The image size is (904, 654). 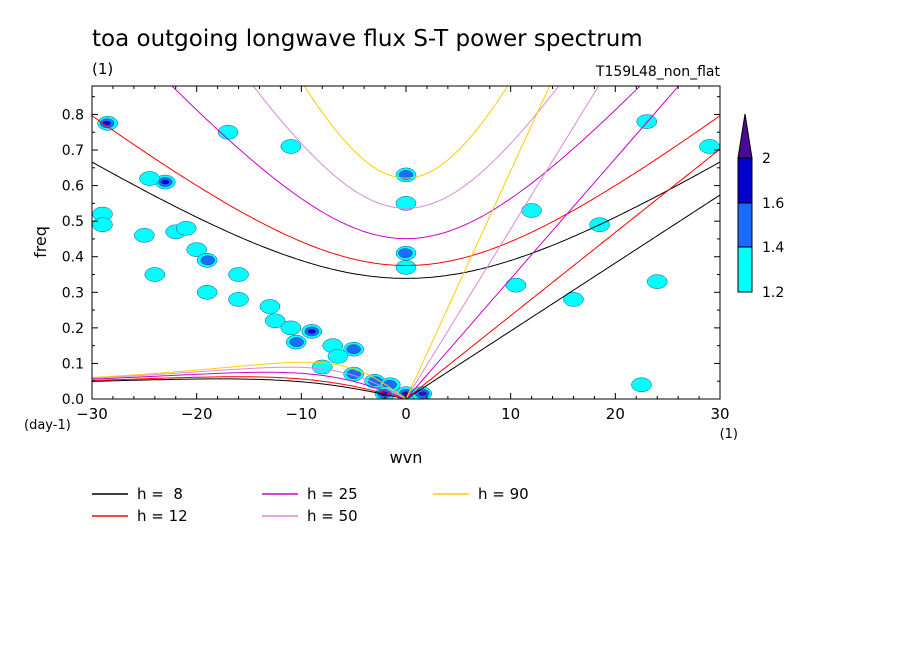 I want to click on x-tick-label: 30, so click(x=719, y=414).